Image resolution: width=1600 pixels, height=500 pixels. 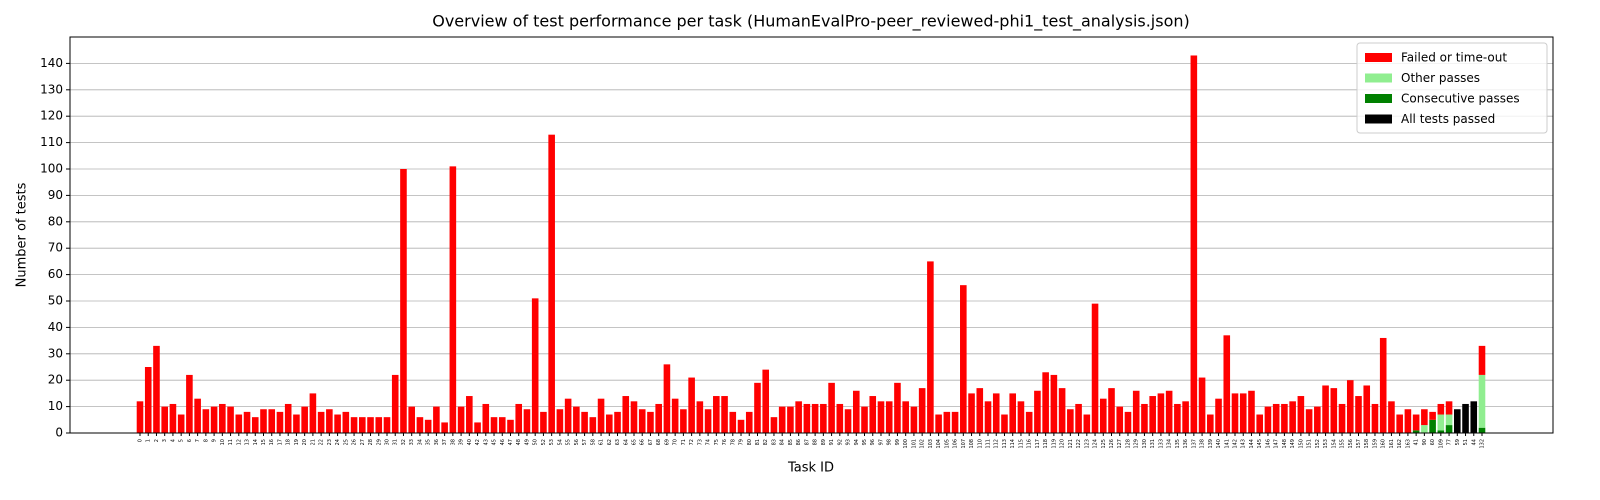 What do you see at coordinates (750, 442) in the screenshot?
I see `x-tick-label: 80` at bounding box center [750, 442].